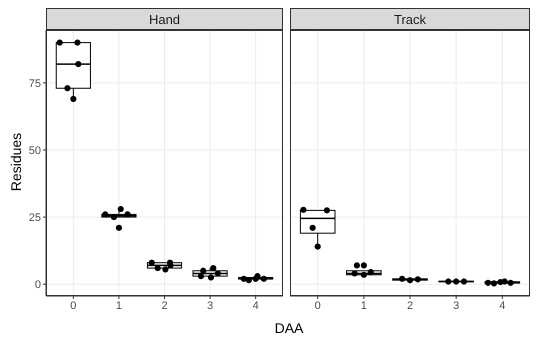 This screenshot has width=540, height=341. What do you see at coordinates (289, 328) in the screenshot?
I see `x-axis-title: DAA` at bounding box center [289, 328].